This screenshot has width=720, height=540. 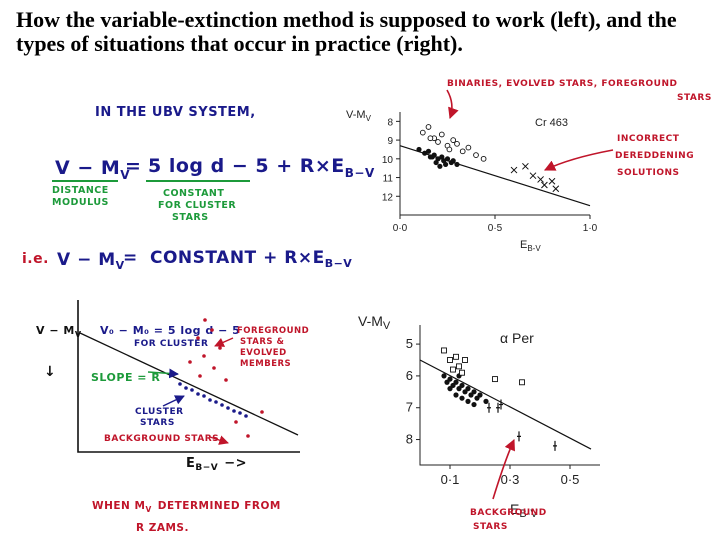 What do you see at coordinates (694, 98) in the screenshot?
I see `binaries-note-2: STARS` at bounding box center [694, 98].